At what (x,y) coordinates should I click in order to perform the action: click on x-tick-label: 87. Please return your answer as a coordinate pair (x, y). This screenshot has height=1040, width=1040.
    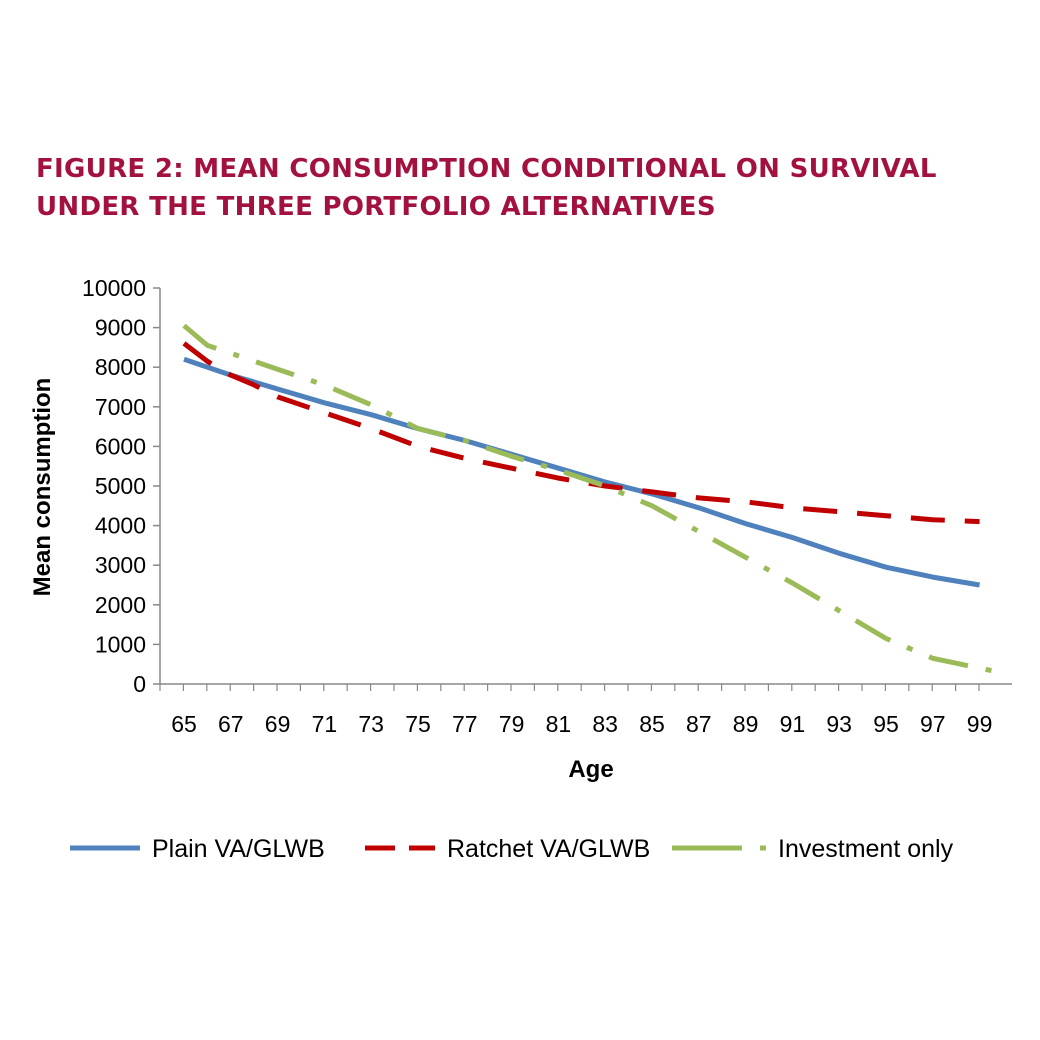
    Looking at the image, I should click on (699, 724).